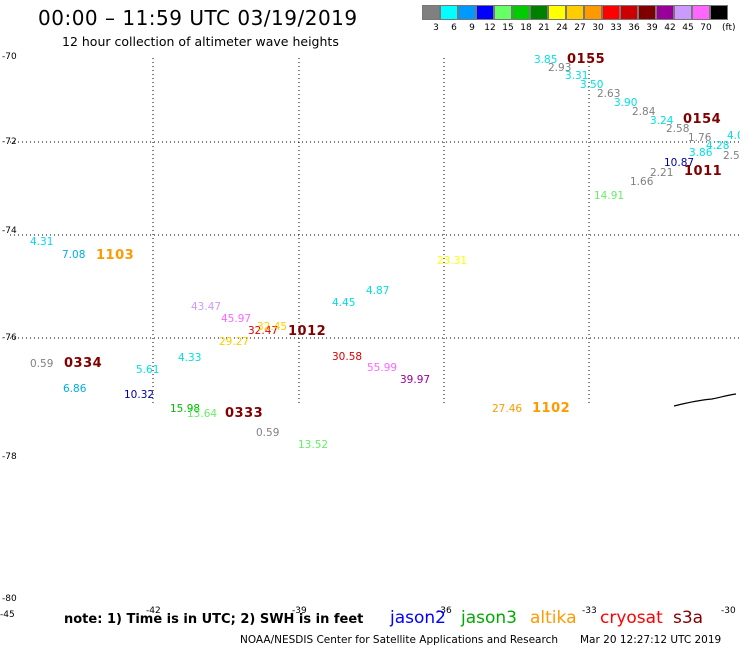 The image size is (740, 650). Describe the element at coordinates (688, 618) in the screenshot. I see `legend-s3a: s3a` at that location.